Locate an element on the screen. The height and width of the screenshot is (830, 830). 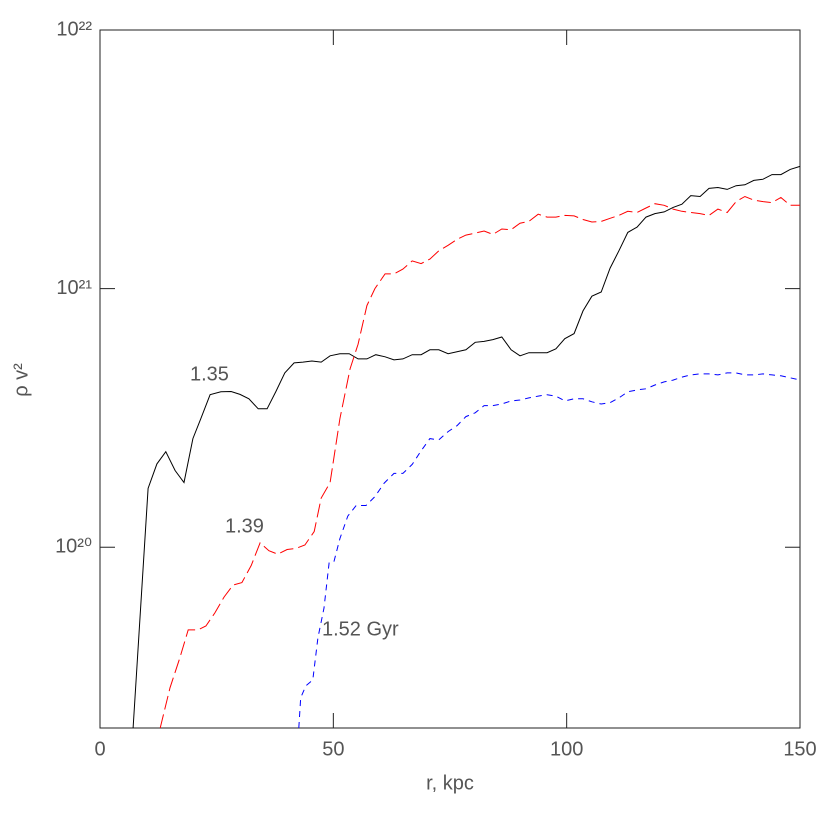
series-label: 1.35 is located at coordinates (209, 374).